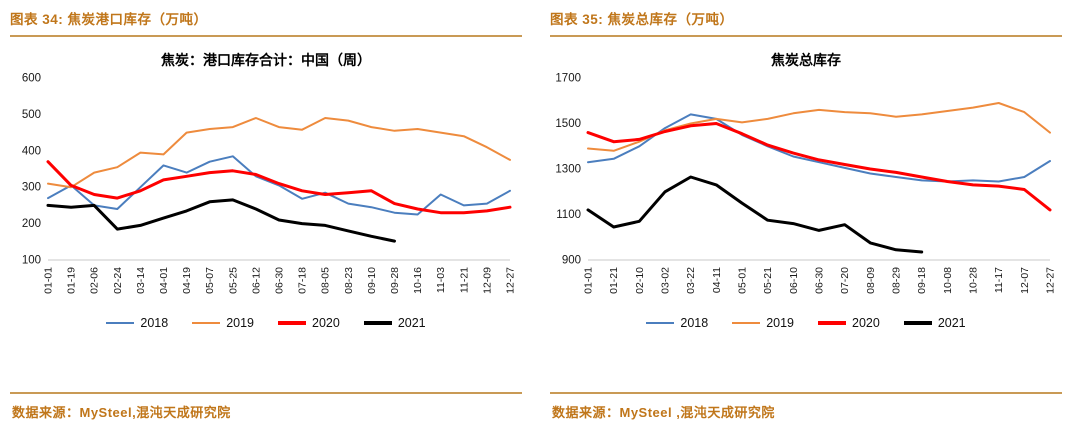  What do you see at coordinates (187, 280) in the screenshot?
I see `x-axis-tick-label: 04-19` at bounding box center [187, 280].